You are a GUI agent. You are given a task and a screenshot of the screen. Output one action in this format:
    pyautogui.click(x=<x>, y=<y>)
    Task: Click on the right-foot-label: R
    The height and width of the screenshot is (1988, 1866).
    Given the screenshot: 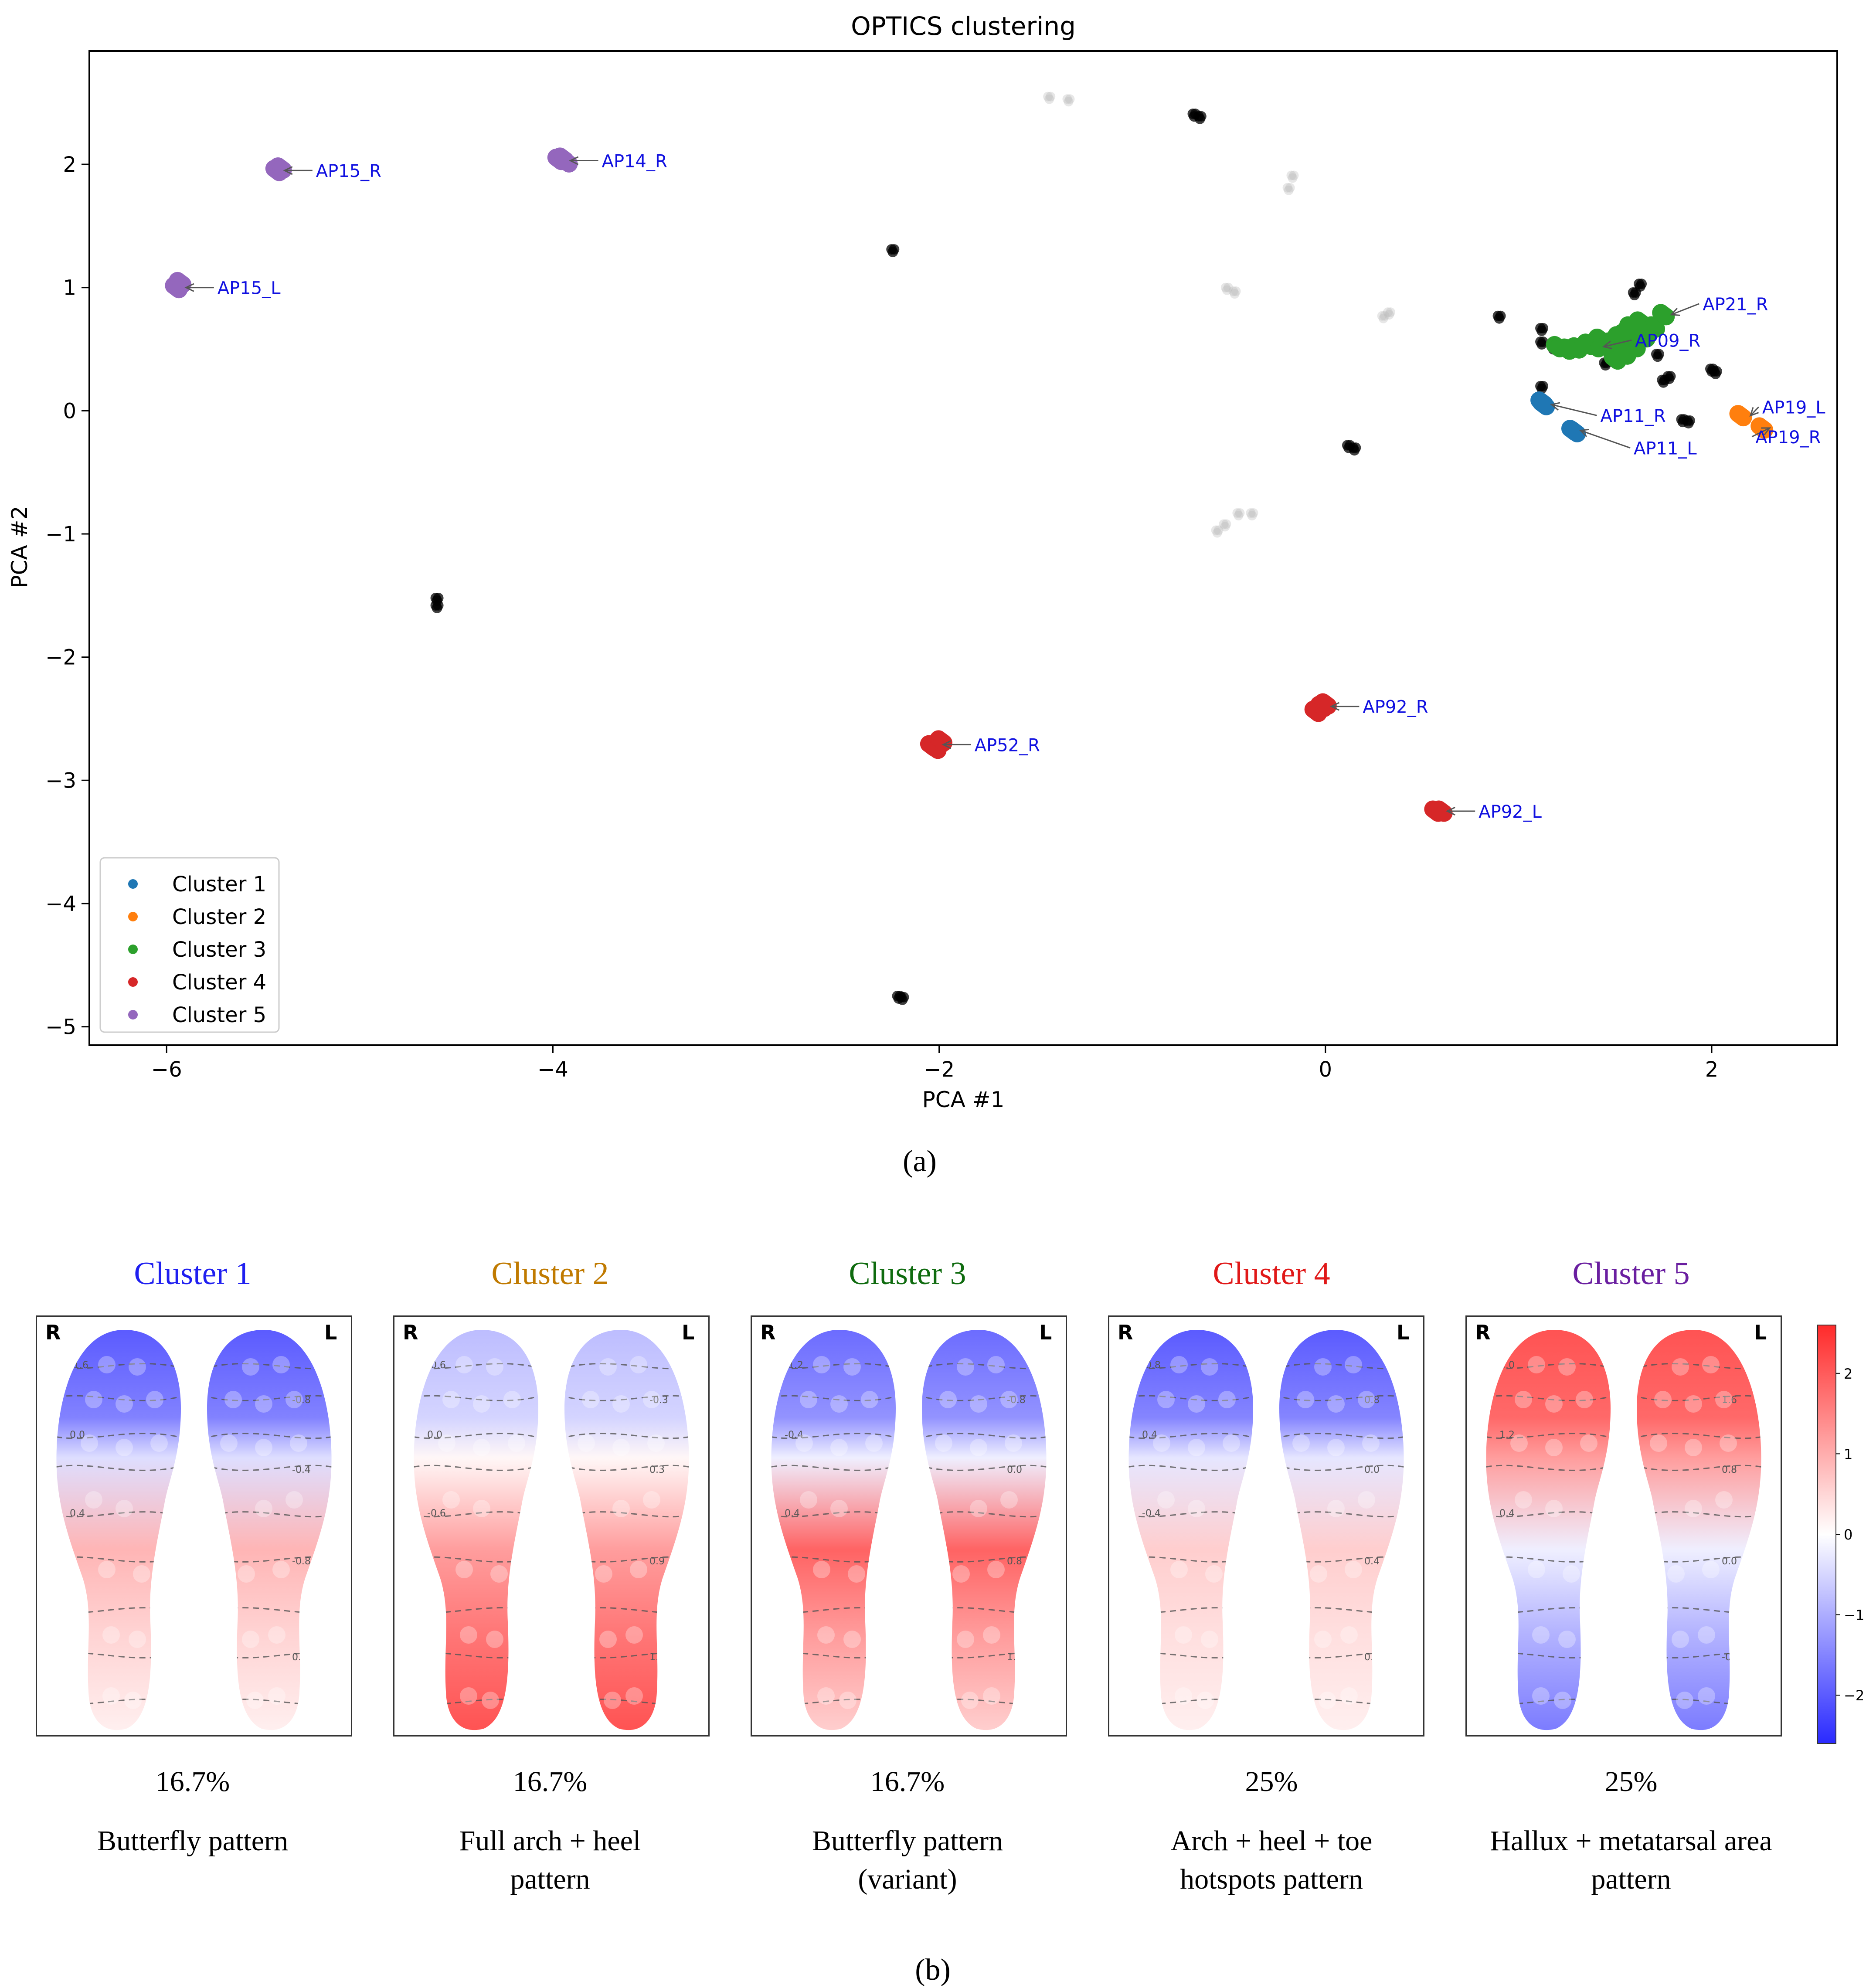 What is the action you would take?
    pyautogui.click(x=410, y=1333)
    